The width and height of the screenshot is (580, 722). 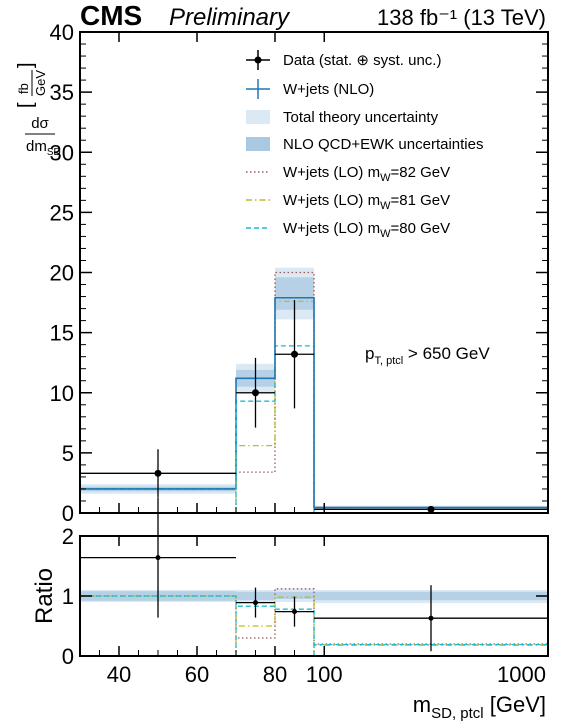 I want to click on xtick-label-80: 80, so click(x=275, y=674).